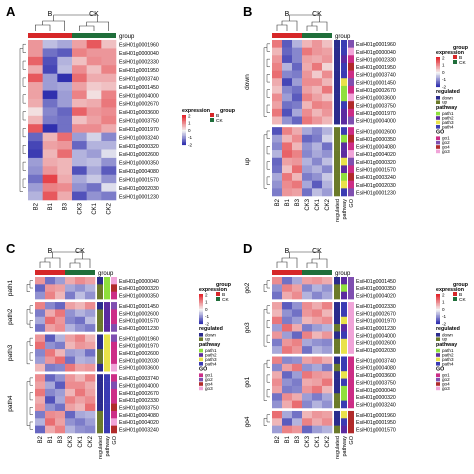 This screenshot has height=474, width=474. I want to click on gene-label: EsiH01g0004000, so click(139, 386).